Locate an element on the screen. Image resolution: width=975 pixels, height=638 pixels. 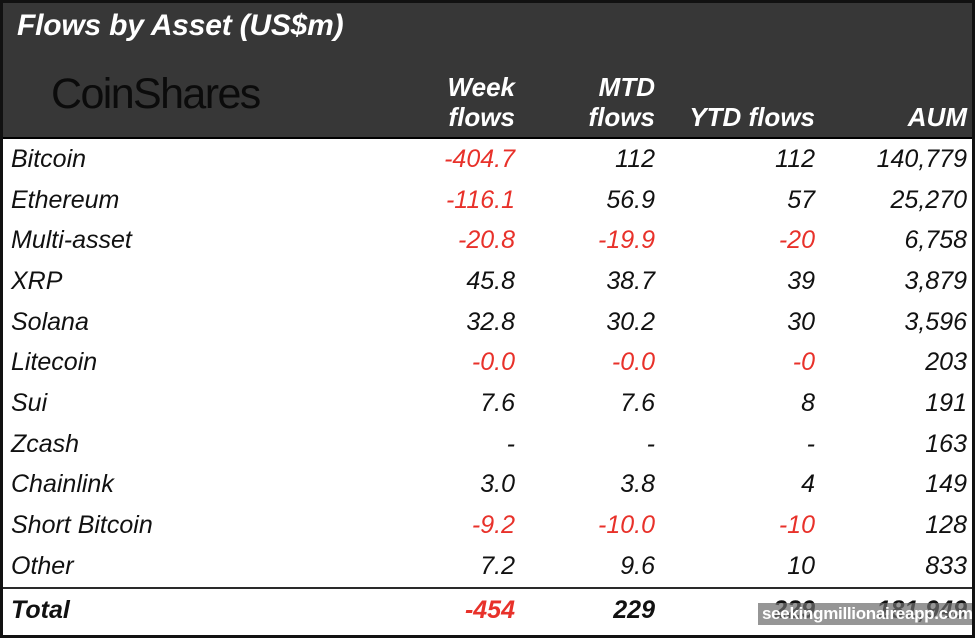
table-row: Chainlink 3.0 3.8 4 149 is located at coordinates (487, 485).